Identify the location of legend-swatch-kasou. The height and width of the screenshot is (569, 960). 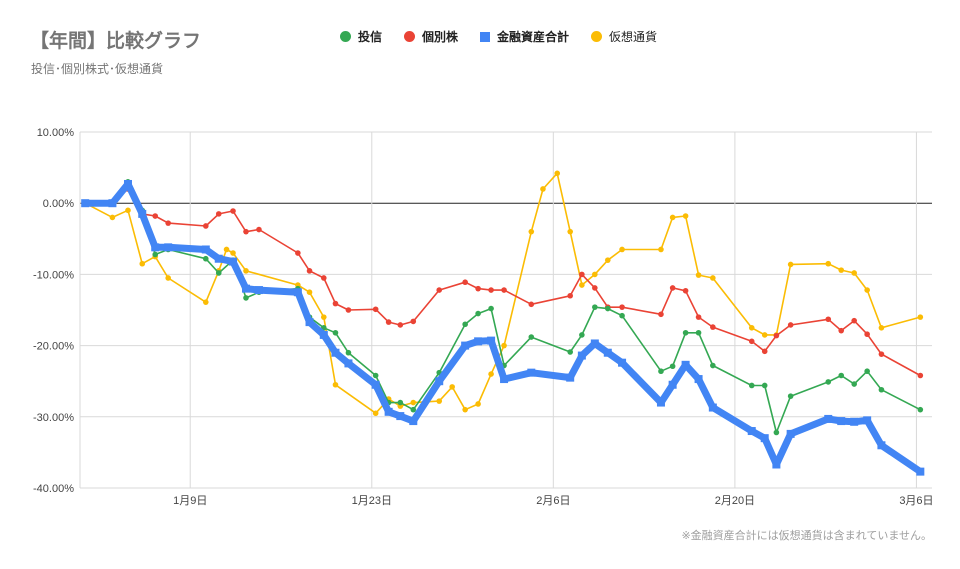
(597, 36).